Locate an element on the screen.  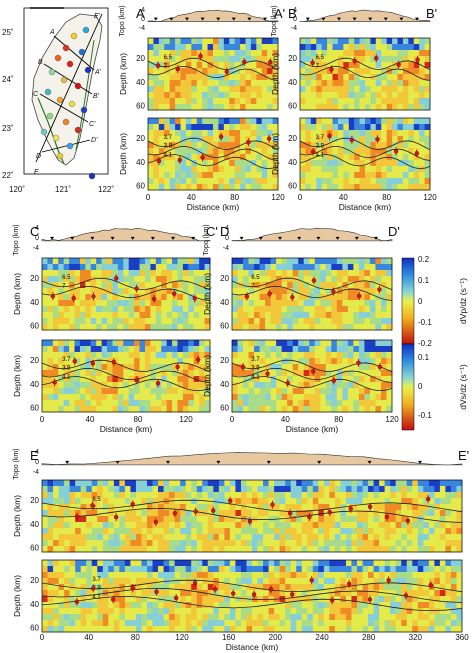
lon-tick-122: 122˚ is located at coordinates (106, 189).